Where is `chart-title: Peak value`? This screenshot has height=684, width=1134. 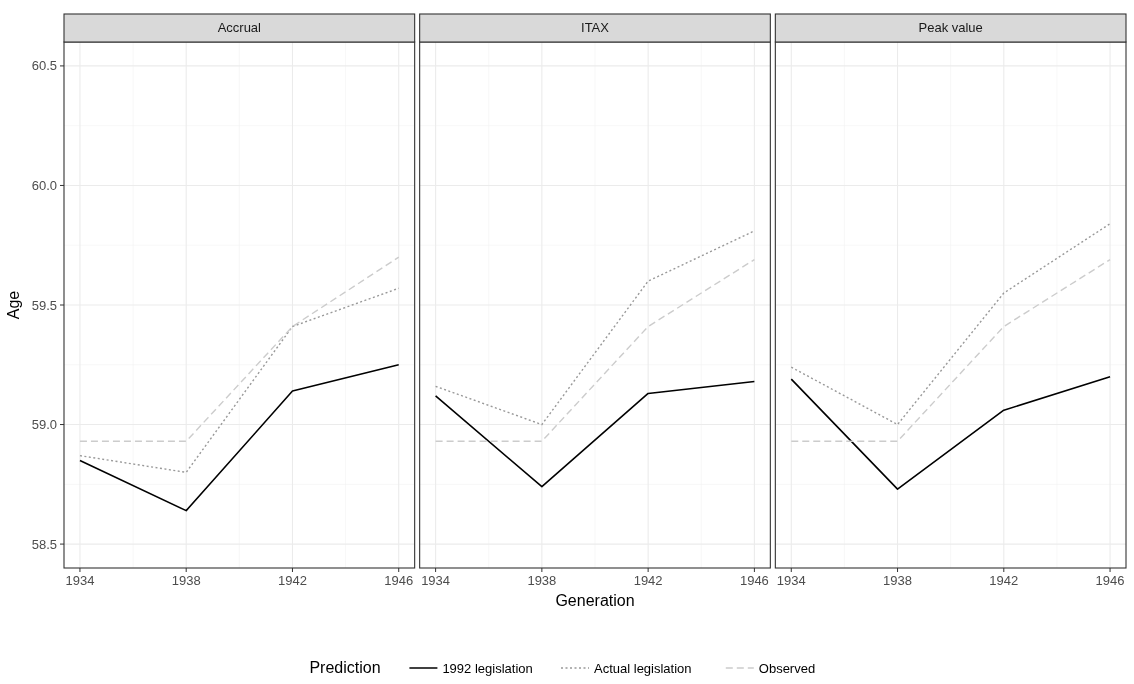
chart-title: Peak value is located at coordinates (950, 27).